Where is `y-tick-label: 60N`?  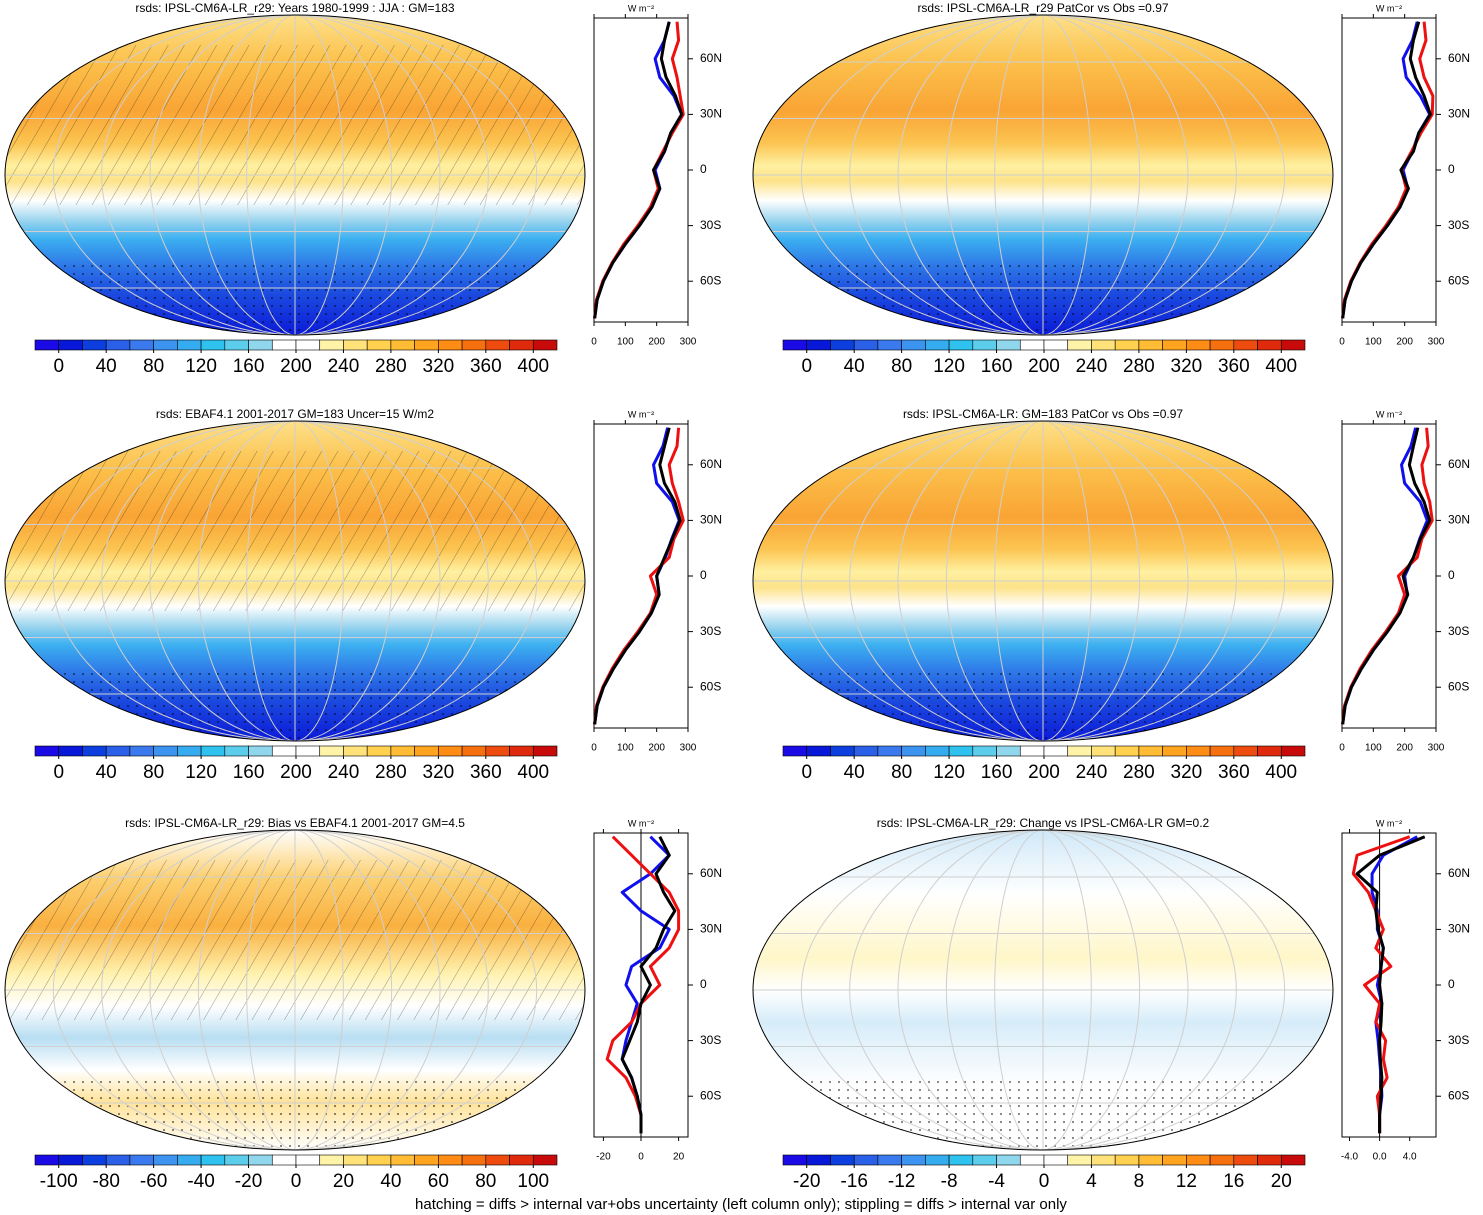
y-tick-label: 60N is located at coordinates (711, 873).